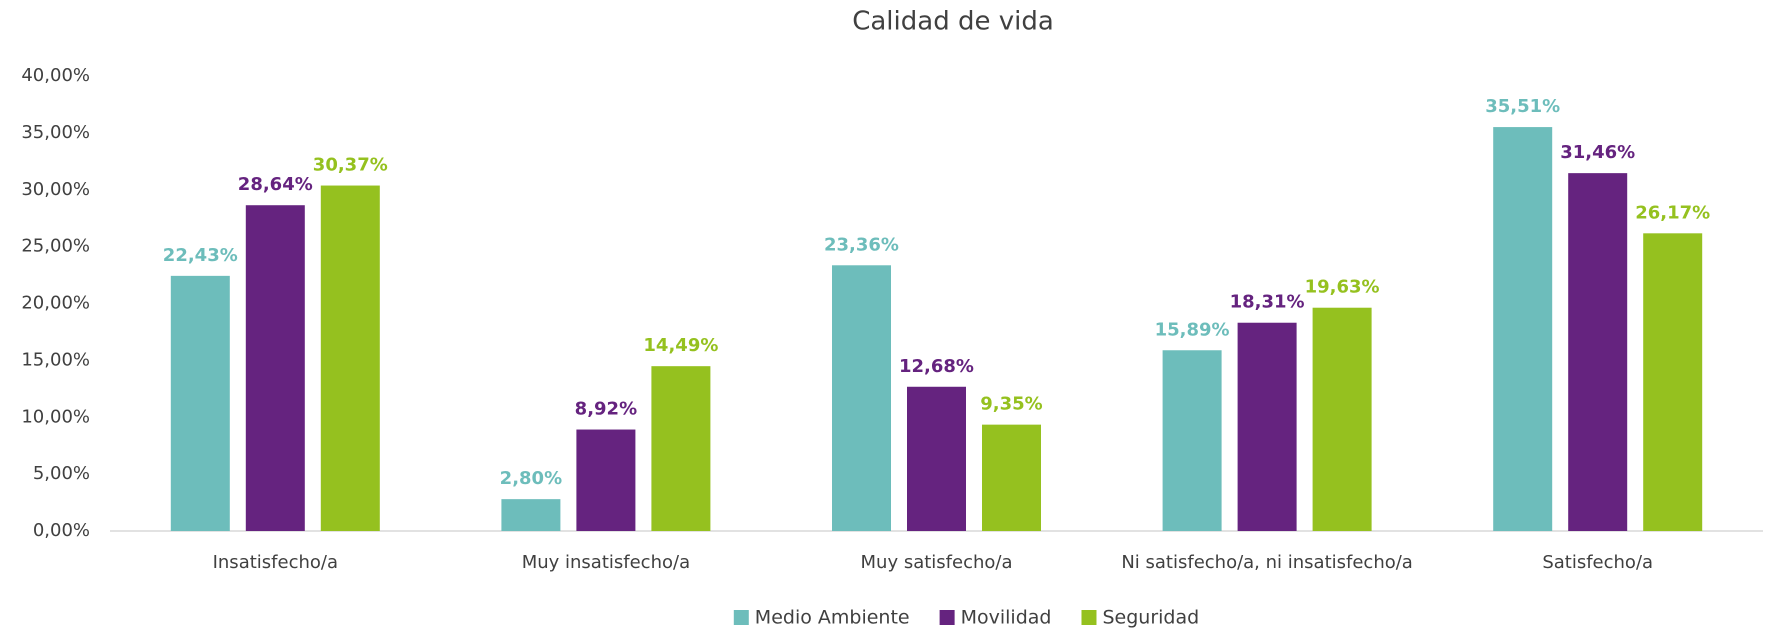  What do you see at coordinates (55, 416) in the screenshot?
I see `y-tick-label: 10,00%` at bounding box center [55, 416].